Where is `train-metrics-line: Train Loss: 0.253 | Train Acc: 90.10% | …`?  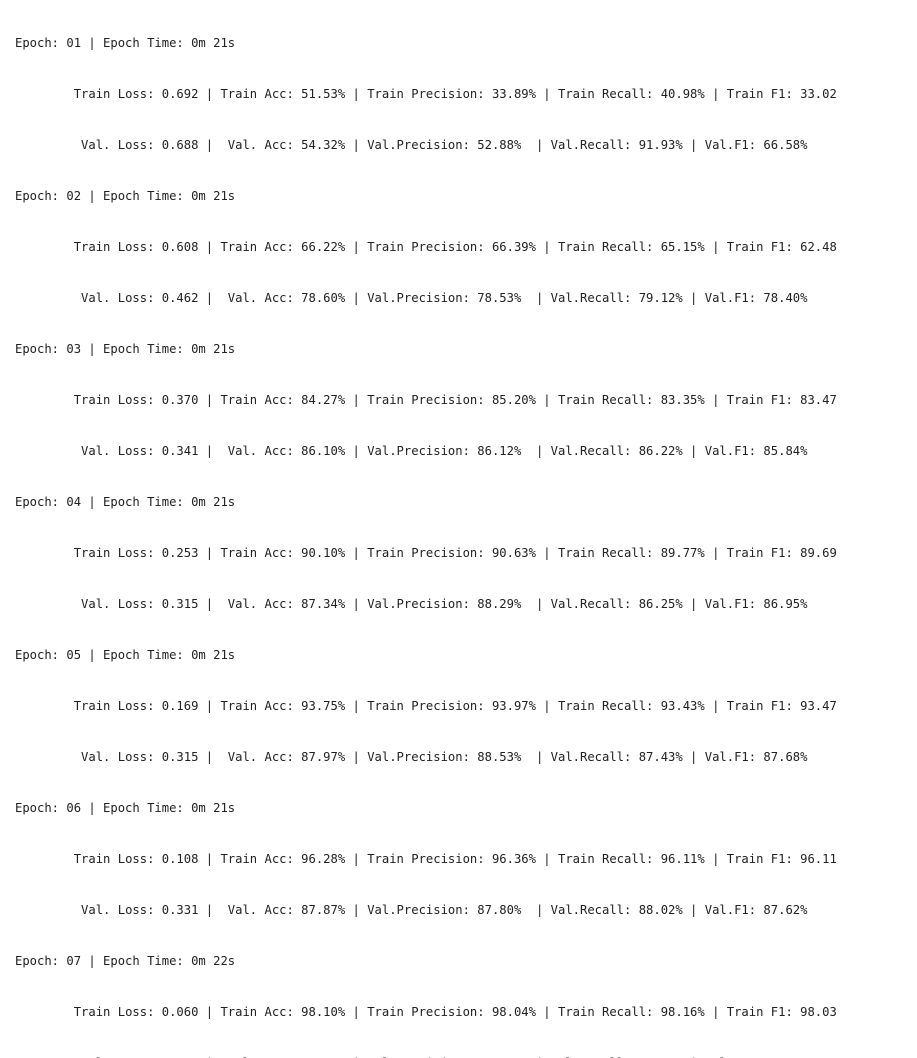 train-metrics-line: Train Loss: 0.253 | Train Acc: 90.10% | … is located at coordinates (426, 553).